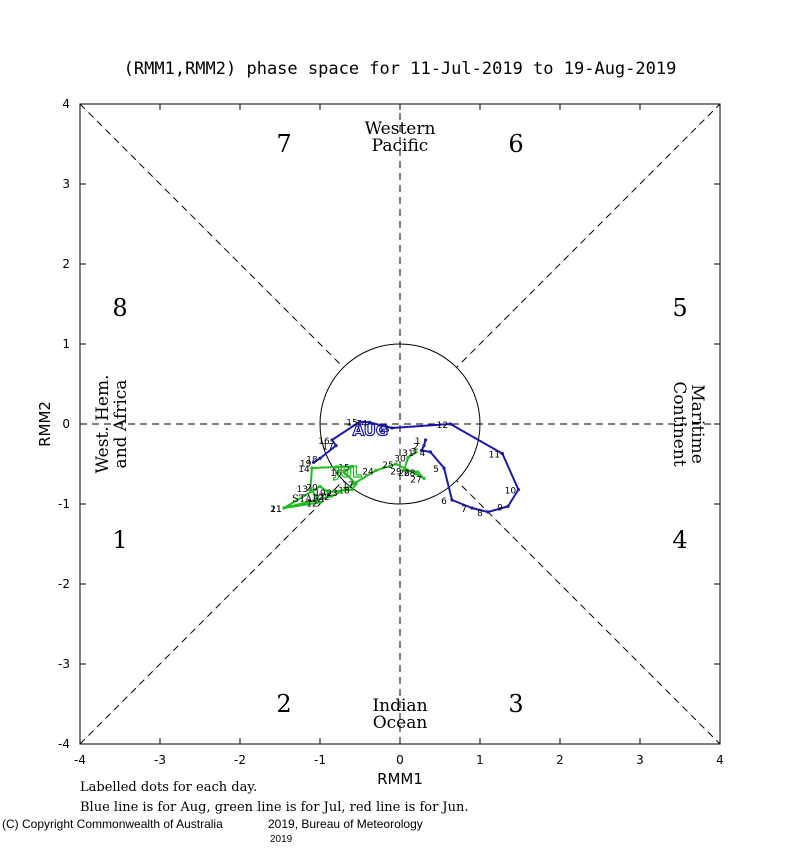 The width and height of the screenshot is (800, 850). I want to click on region-right-line-2: Continent, so click(679, 423).